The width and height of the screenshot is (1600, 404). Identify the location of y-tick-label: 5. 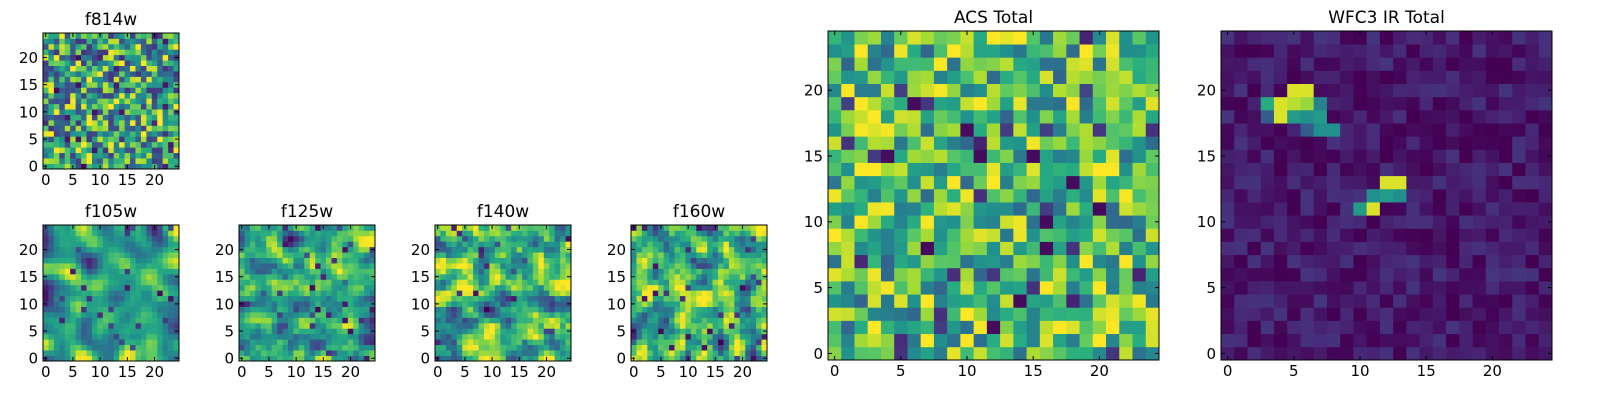
(33, 139).